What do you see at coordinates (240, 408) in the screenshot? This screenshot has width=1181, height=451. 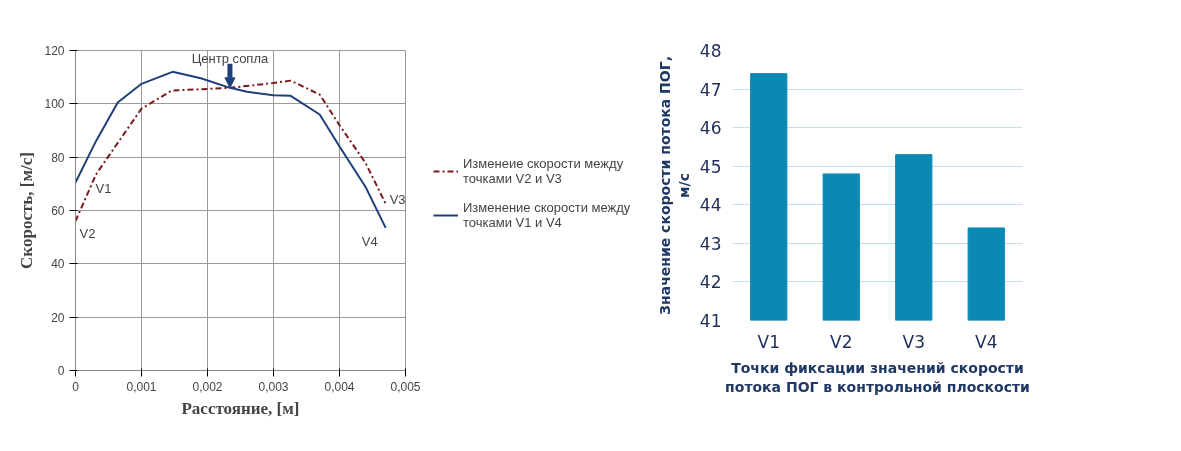 I see `x-axis-title: Расстояние, [м]` at bounding box center [240, 408].